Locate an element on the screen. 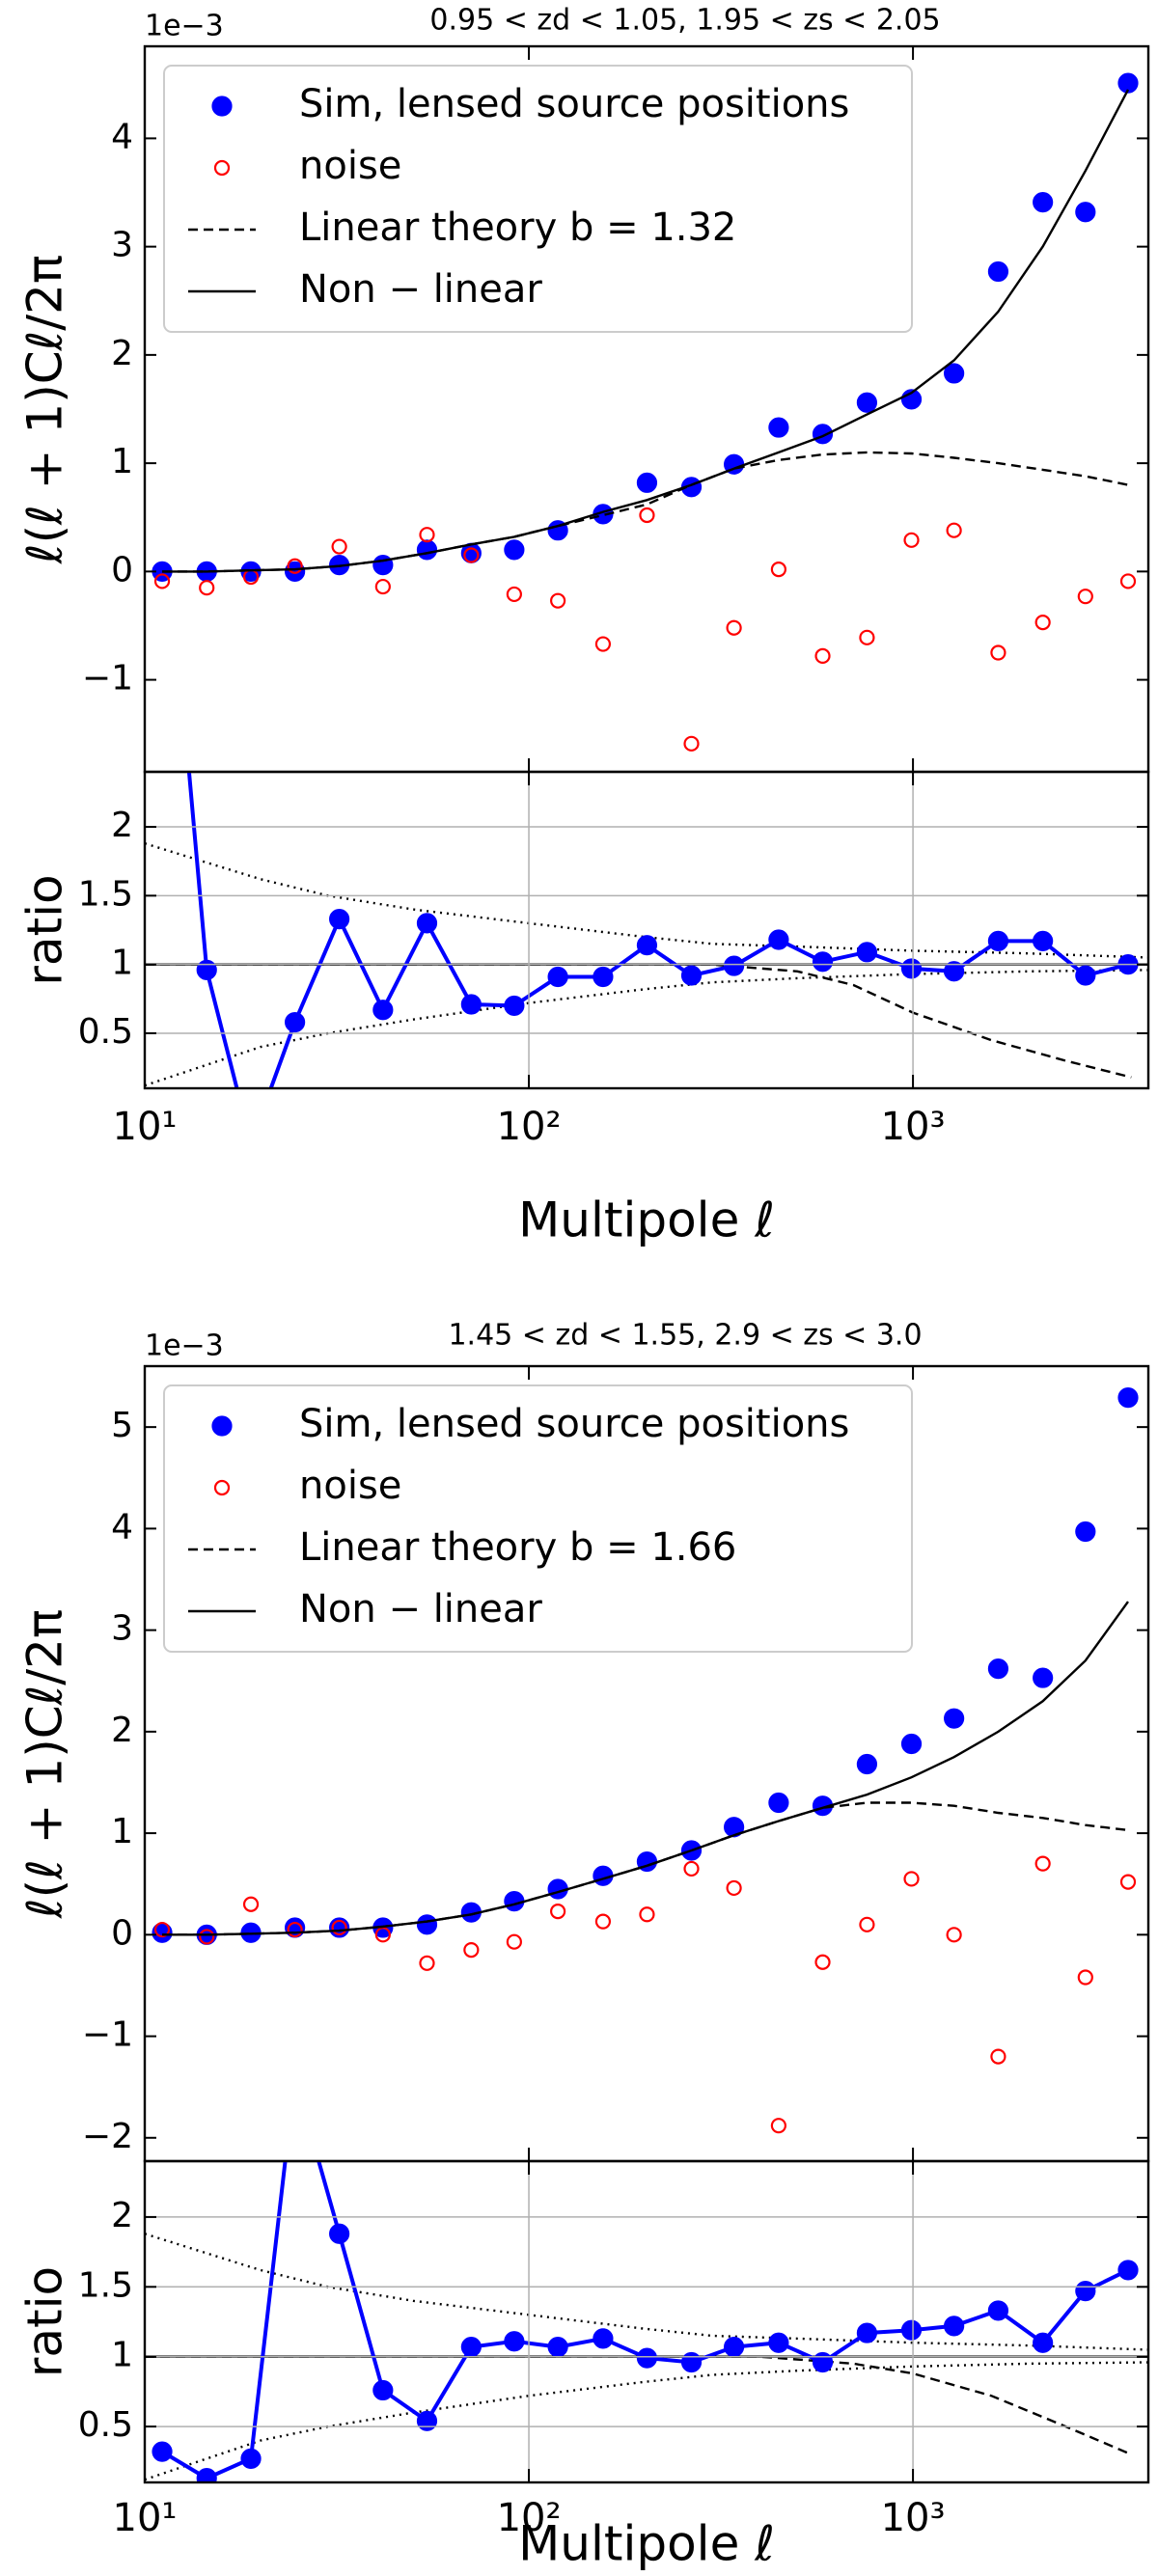 The height and width of the screenshot is (2576, 1158). legend-label: Linear theory b = 1.32 is located at coordinates (517, 228).